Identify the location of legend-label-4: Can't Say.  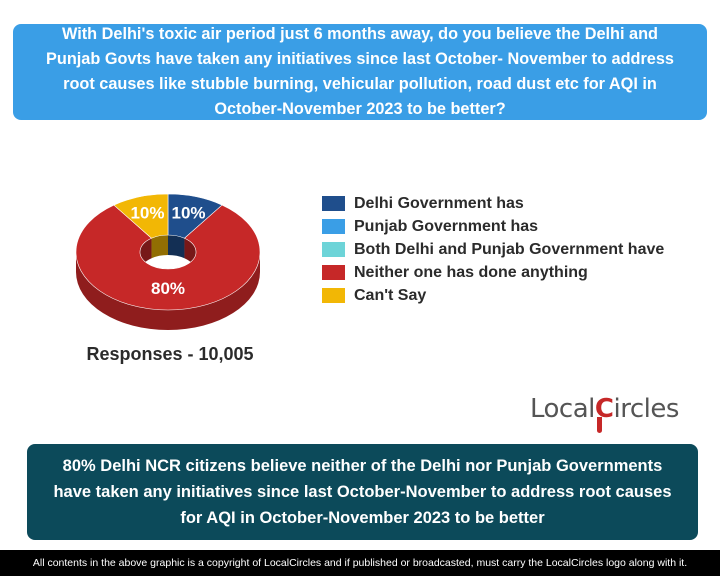
(390, 295).